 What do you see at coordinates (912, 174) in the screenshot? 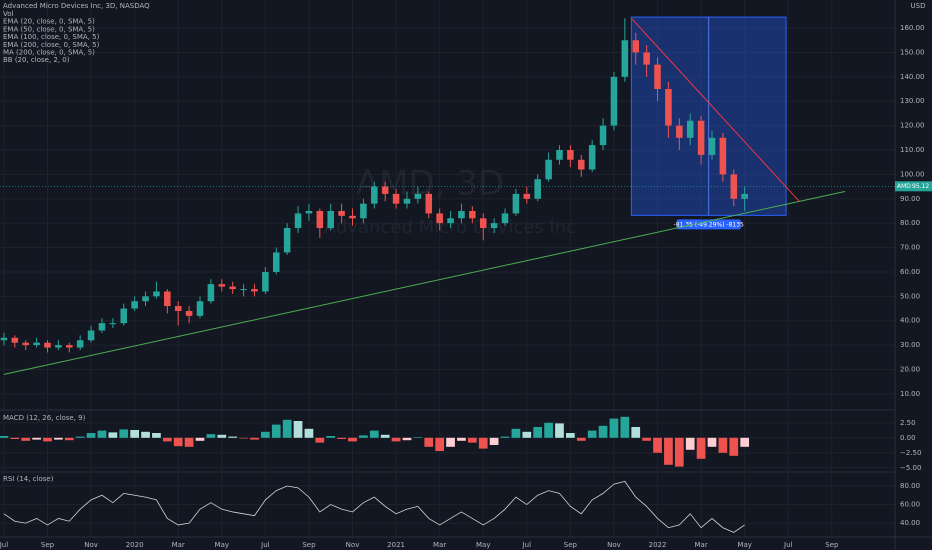
I see `y-tick-label: 100.00` at bounding box center [912, 174].